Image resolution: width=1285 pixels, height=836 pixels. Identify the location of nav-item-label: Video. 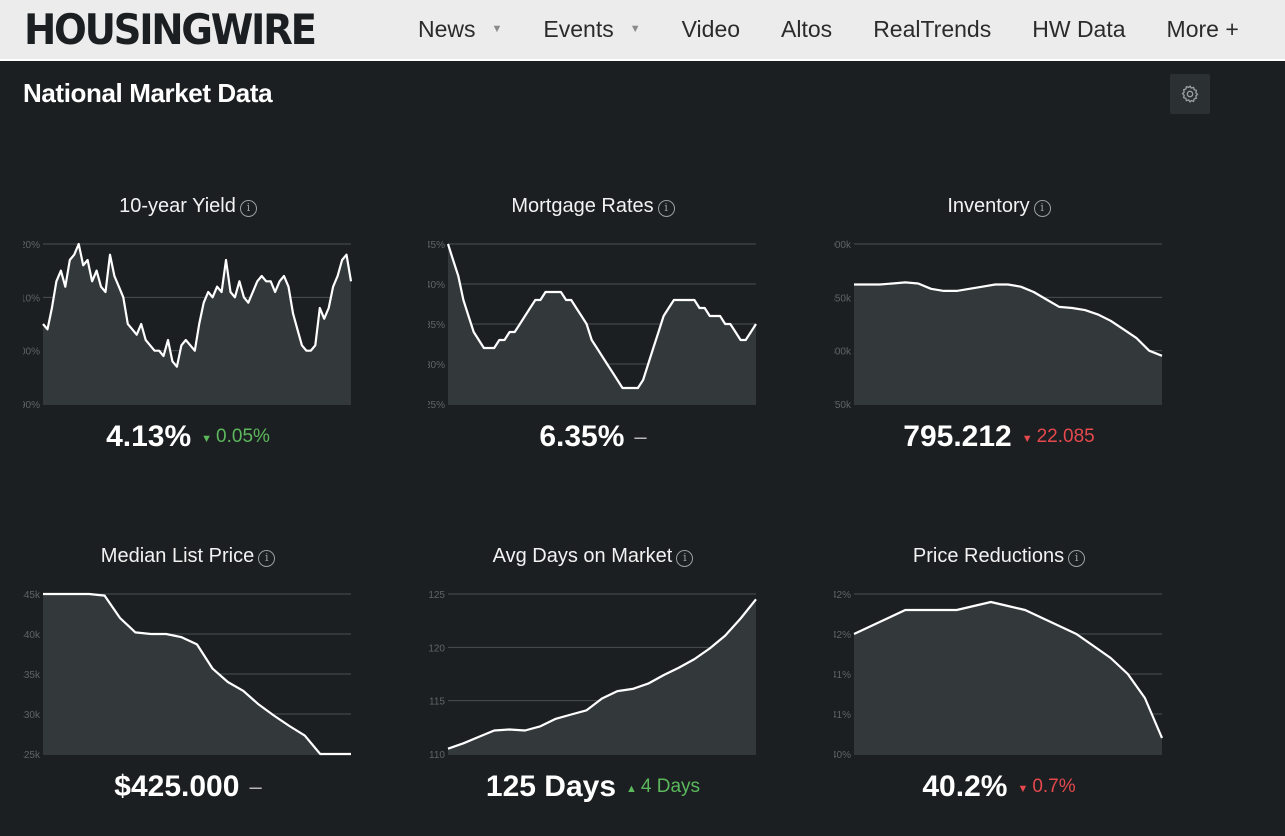
(711, 28).